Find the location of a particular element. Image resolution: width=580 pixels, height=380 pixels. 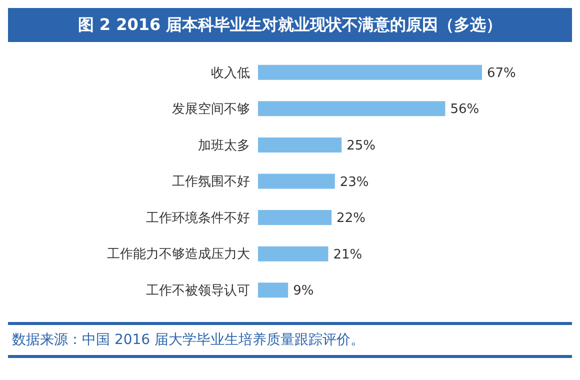

y-tick-label: 收入低 is located at coordinates (230, 73).